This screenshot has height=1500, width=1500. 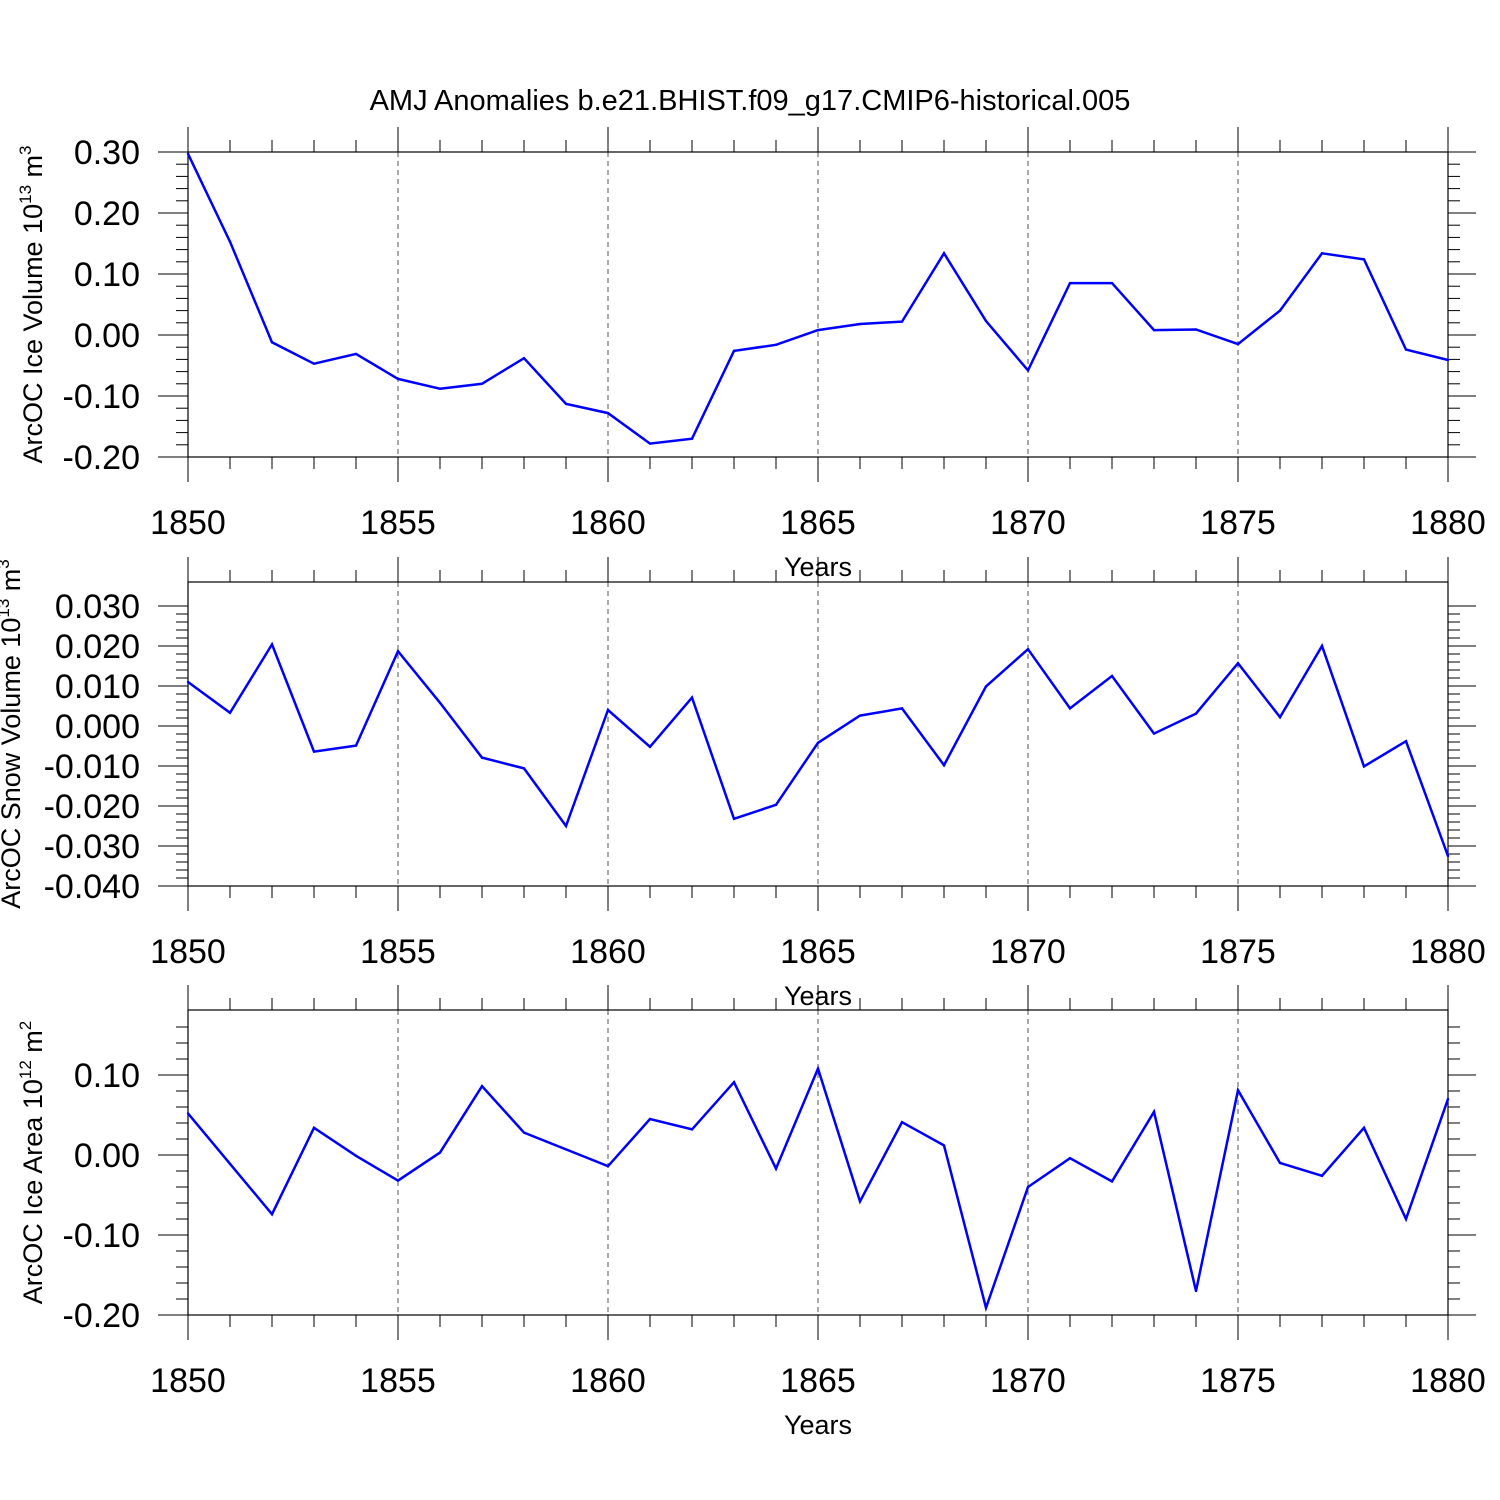 I want to click on y-axis-title: ArcOC Snow Volume 1013 m3, so click(x=13, y=734).